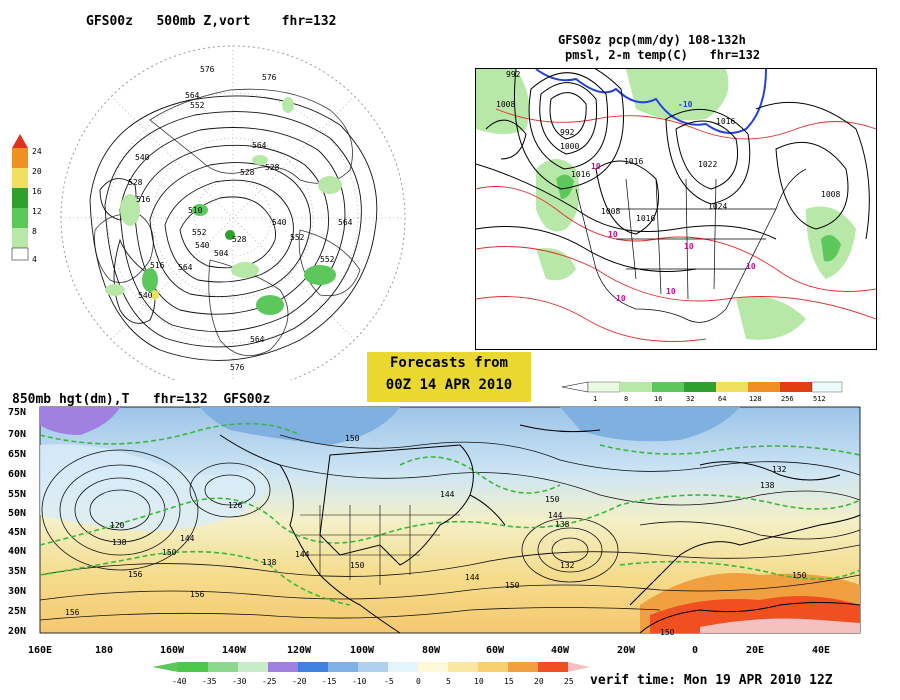  What do you see at coordinates (695, 650) in the screenshot?
I see `lon-label: 0` at bounding box center [695, 650].